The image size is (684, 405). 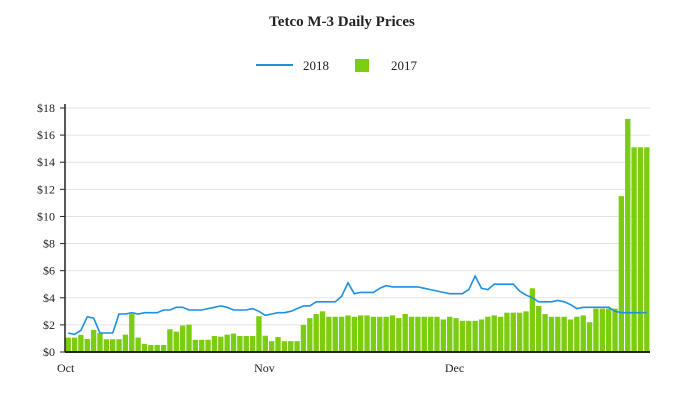 I want to click on y-tick-label: $4, so click(x=49, y=298).